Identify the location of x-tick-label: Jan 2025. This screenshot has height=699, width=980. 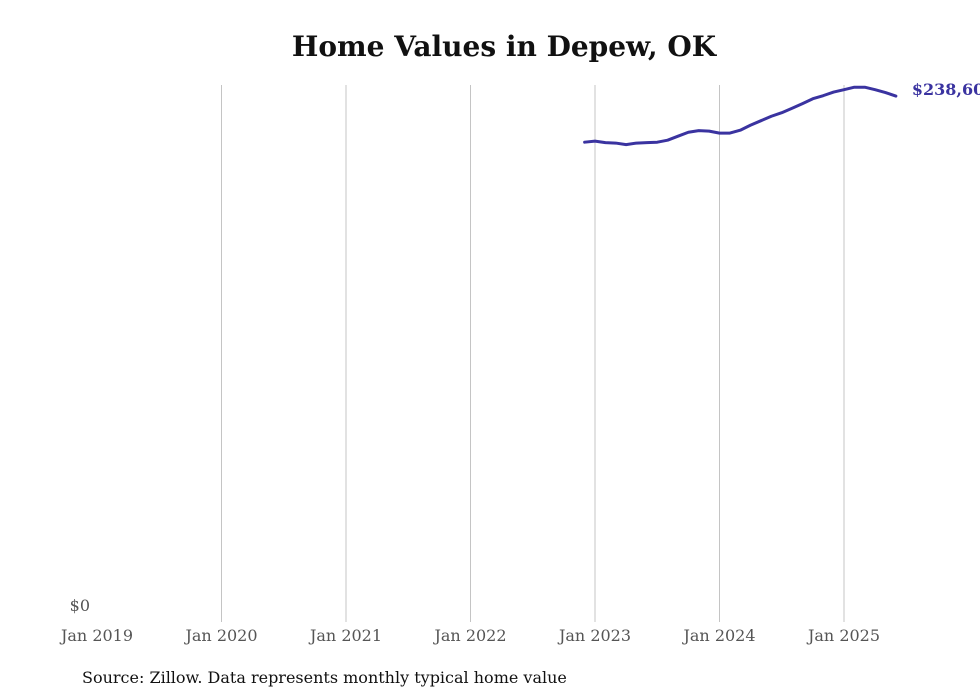
(843, 635).